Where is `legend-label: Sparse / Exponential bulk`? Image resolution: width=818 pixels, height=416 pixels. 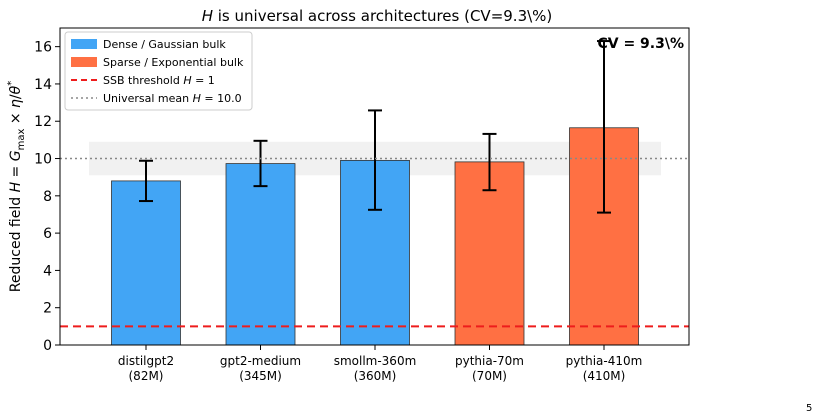 legend-label: Sparse / Exponential bulk is located at coordinates (173, 62).